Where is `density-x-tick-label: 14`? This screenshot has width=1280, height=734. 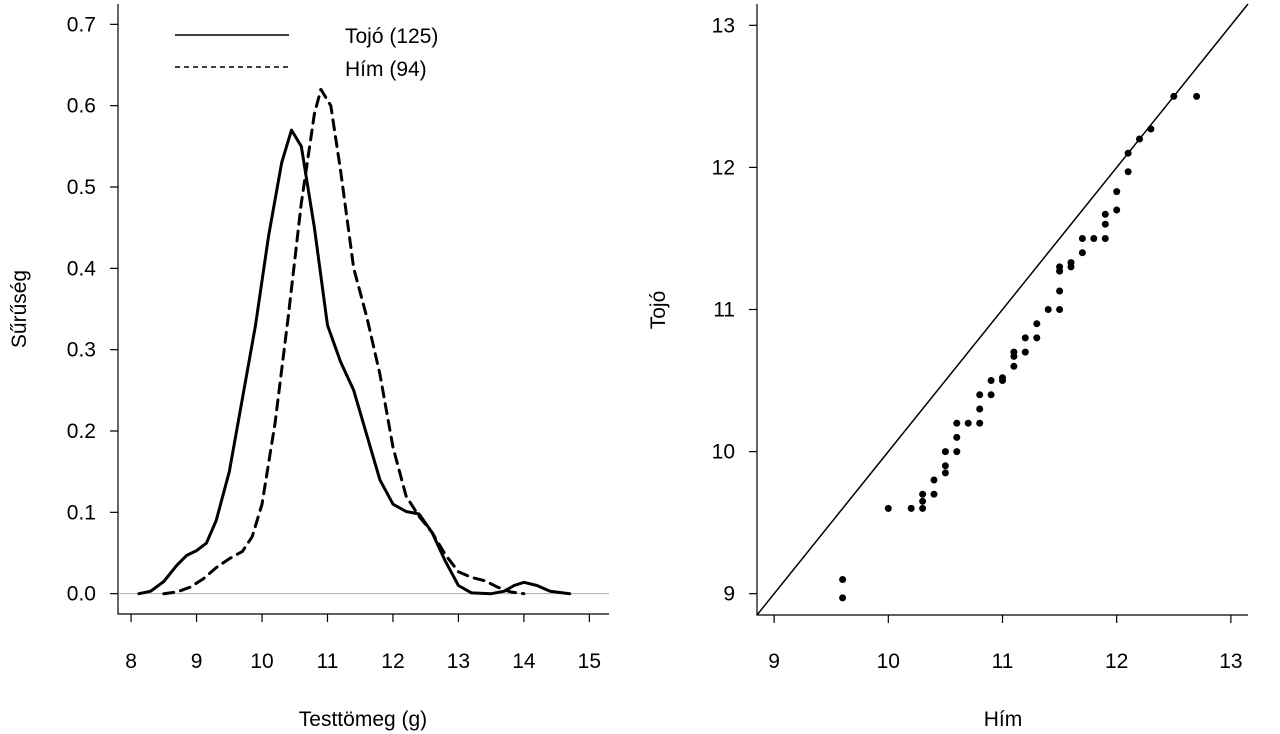
density-x-tick-label: 14 is located at coordinates (524, 661).